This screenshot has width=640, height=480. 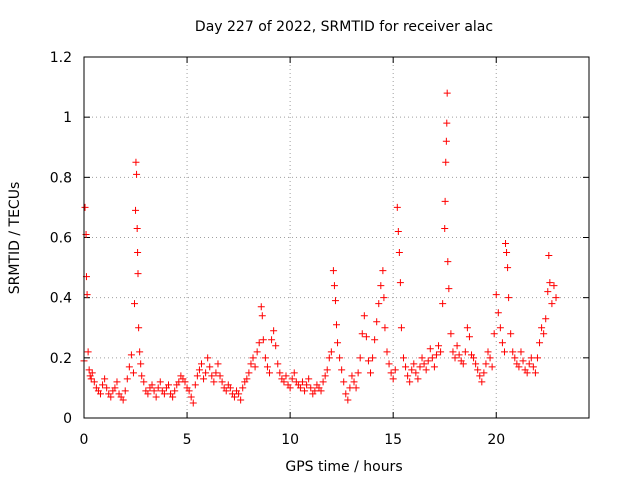 What do you see at coordinates (67, 118) in the screenshot?
I see `y-tick-label: 1` at bounding box center [67, 118].